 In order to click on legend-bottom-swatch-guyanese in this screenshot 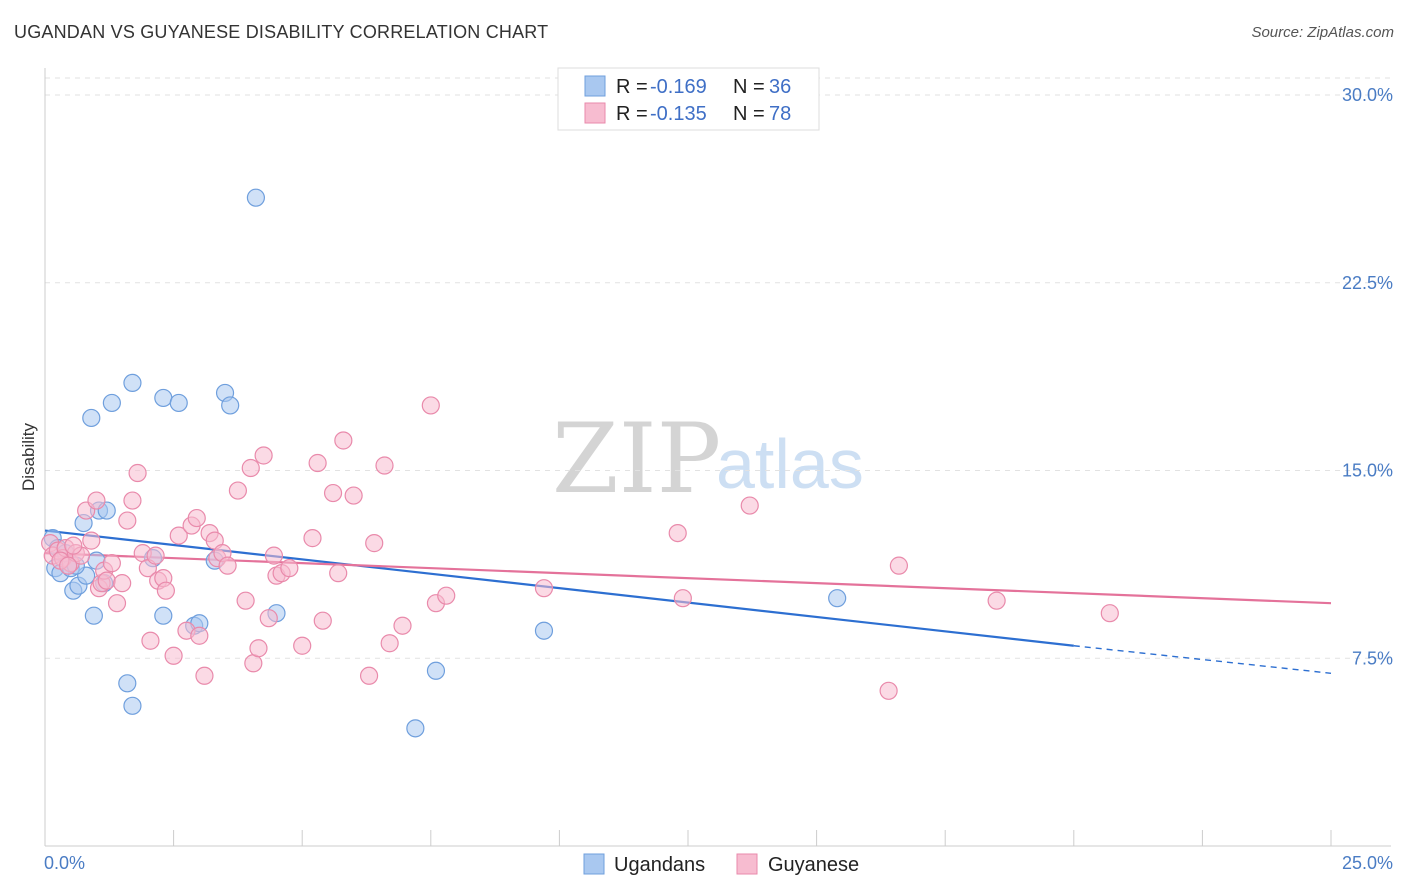, I will do `click(747, 864)`.